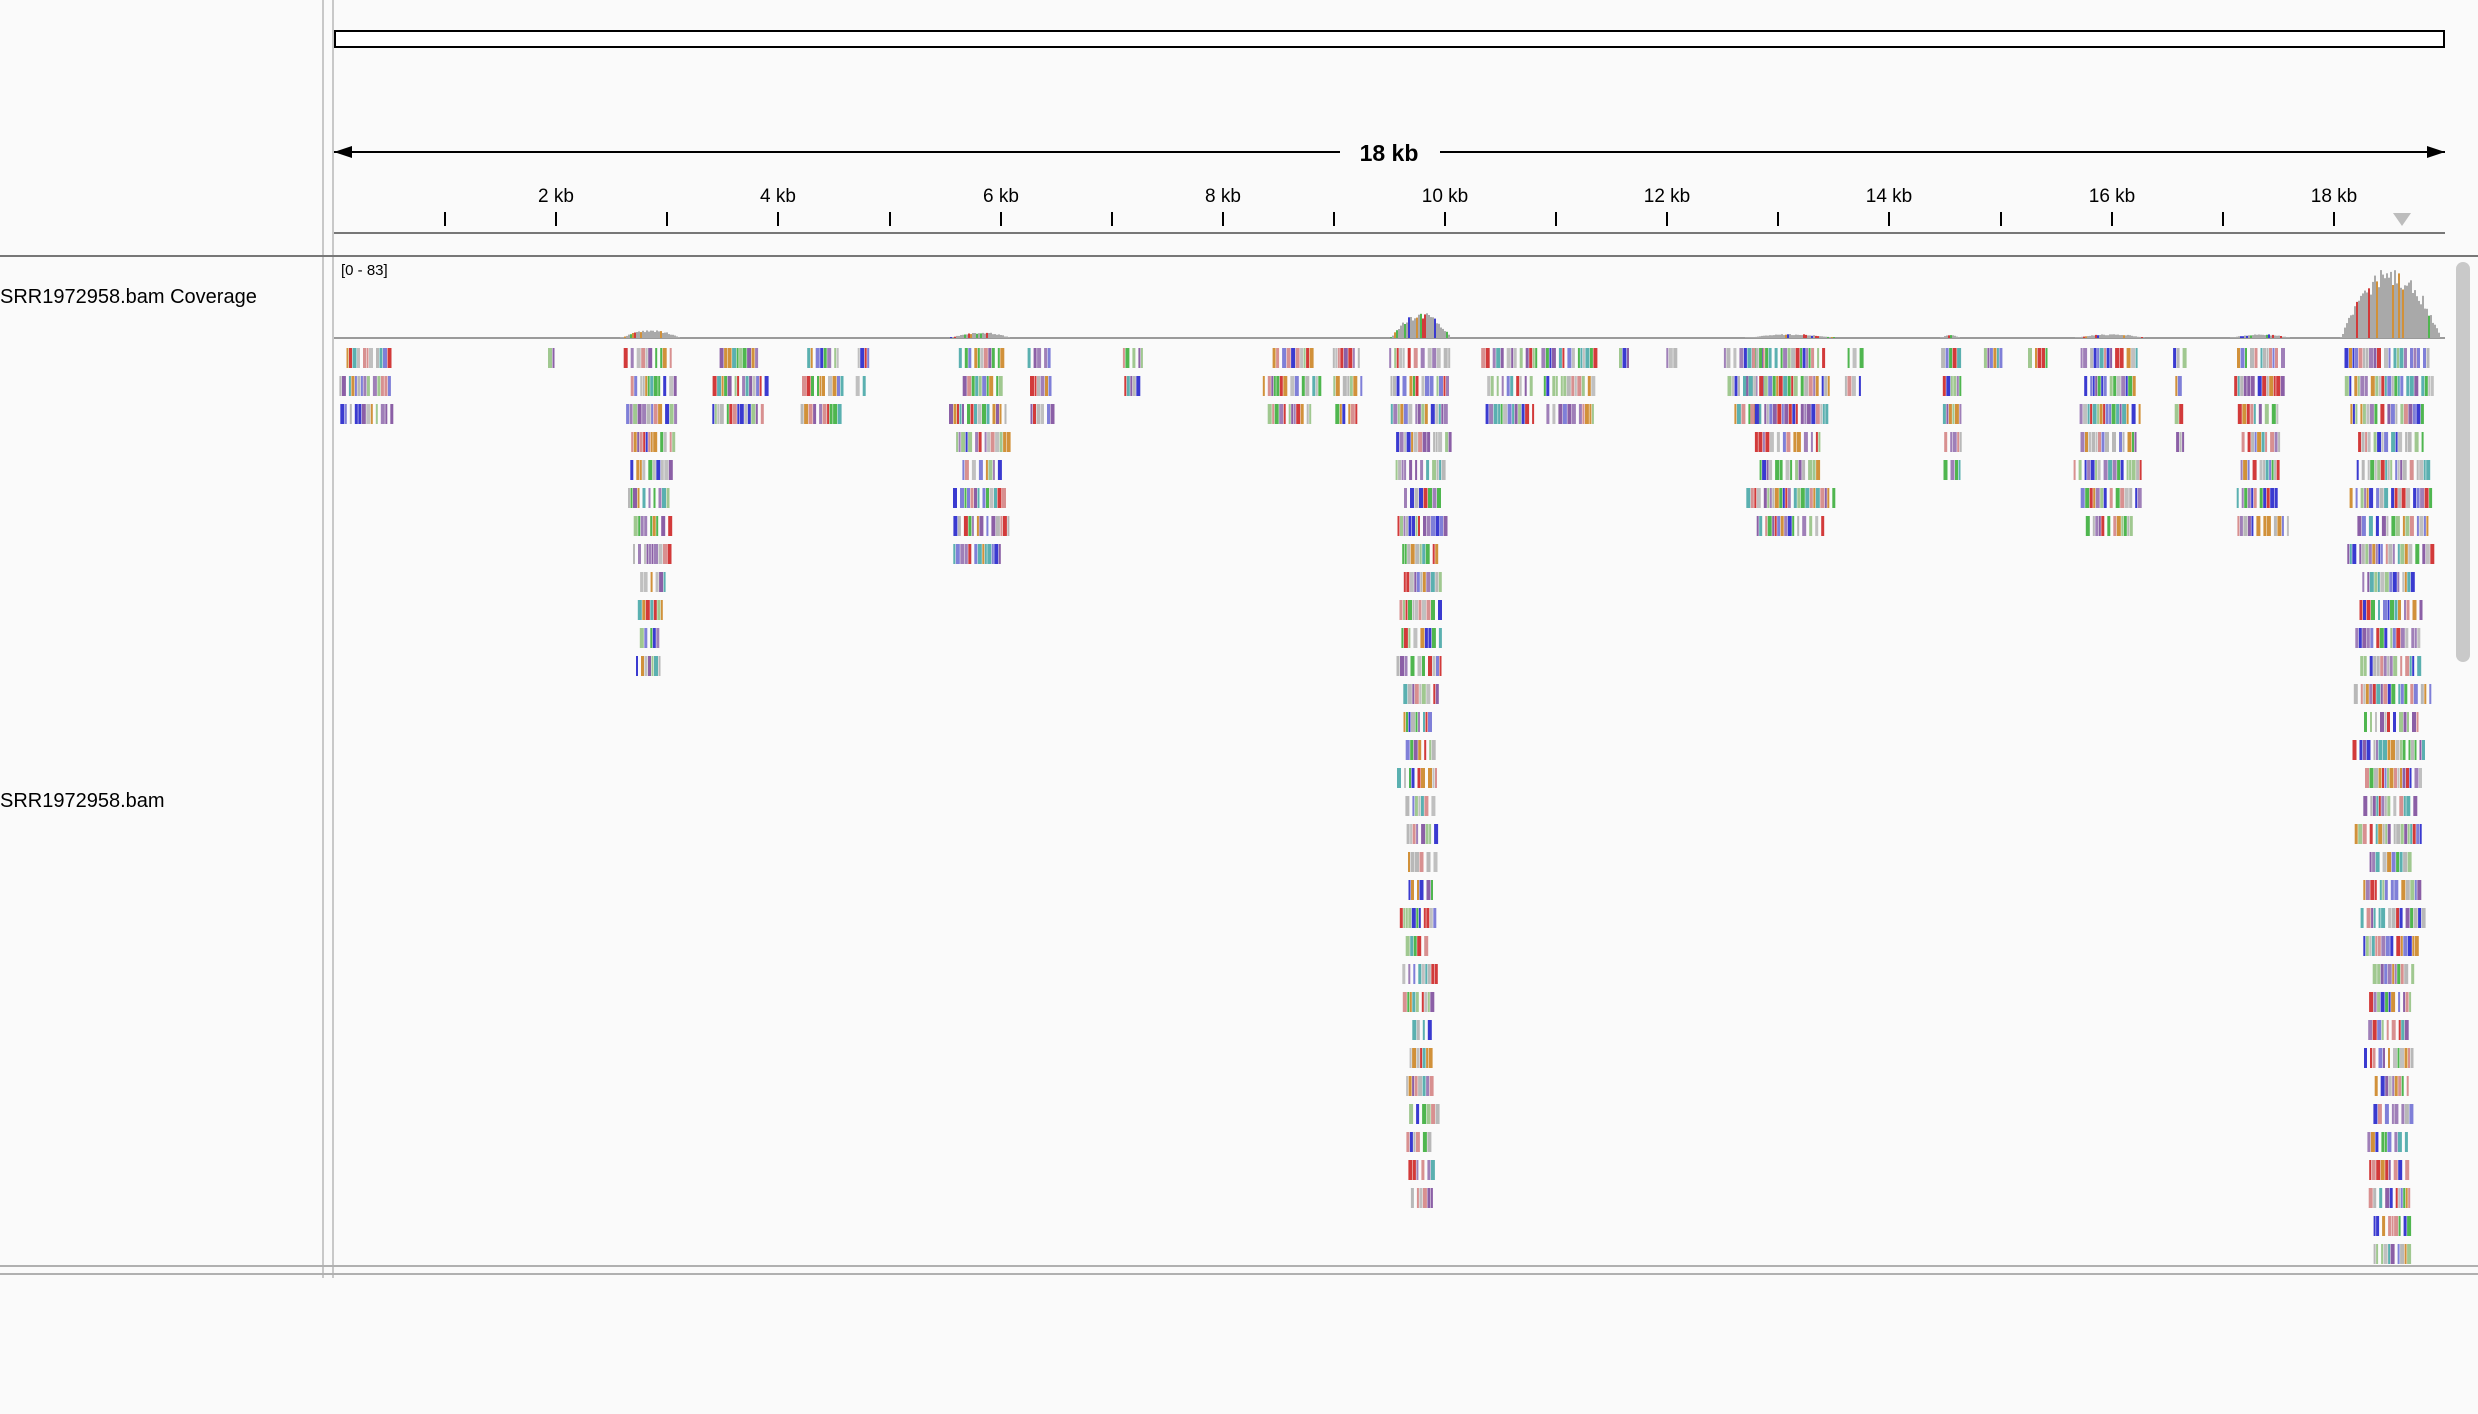 Image resolution: width=2478 pixels, height=1414 pixels. Describe the element at coordinates (2402, 219) in the screenshot. I see `center-line-marker-icon` at that location.